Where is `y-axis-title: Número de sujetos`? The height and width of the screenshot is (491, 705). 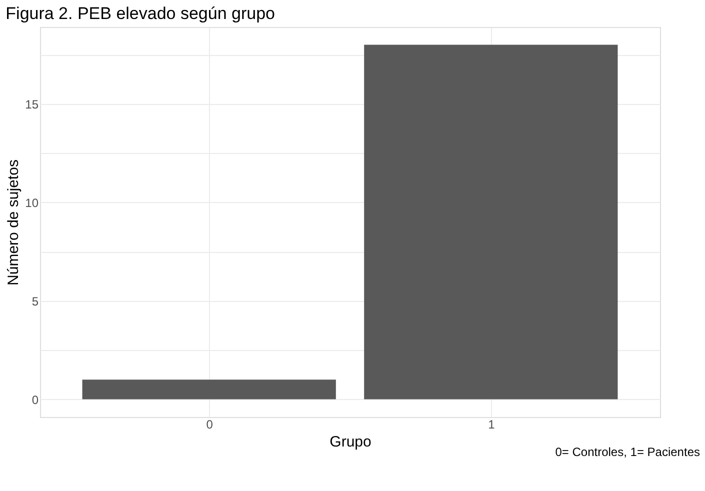 y-axis-title: Número de sujetos is located at coordinates (13, 223).